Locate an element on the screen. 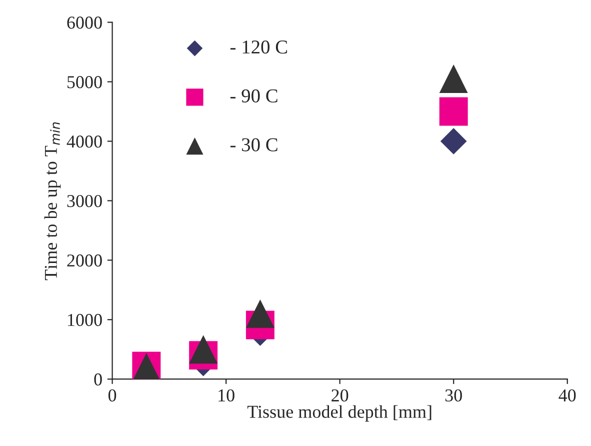  y-tick-label: 4000 is located at coordinates (84, 141).